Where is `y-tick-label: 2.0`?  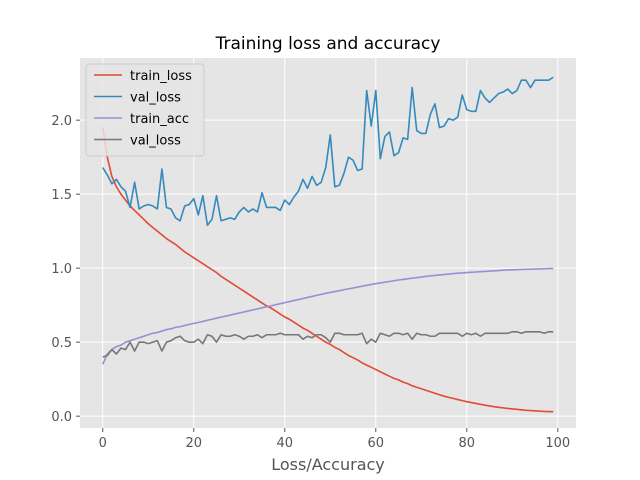
y-tick-label: 2.0 is located at coordinates (61, 121).